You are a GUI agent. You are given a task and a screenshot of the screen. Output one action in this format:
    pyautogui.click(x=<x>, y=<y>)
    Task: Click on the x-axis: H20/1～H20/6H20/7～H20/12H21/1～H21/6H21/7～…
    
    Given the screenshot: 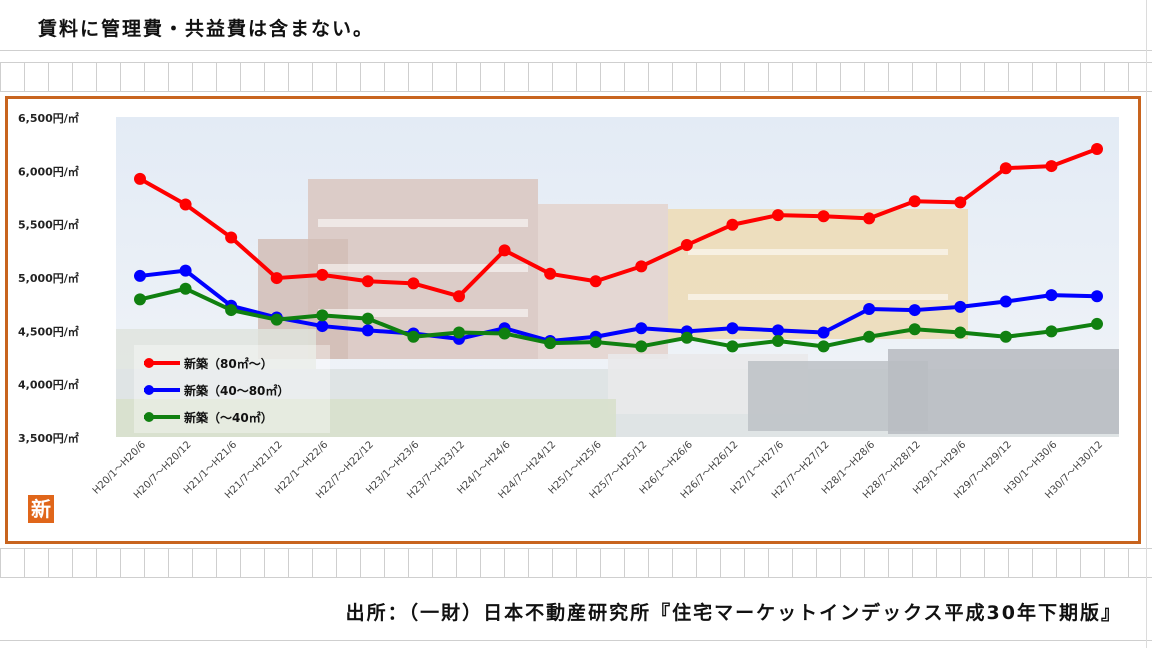 What is the action you would take?
    pyautogui.click(x=598, y=470)
    